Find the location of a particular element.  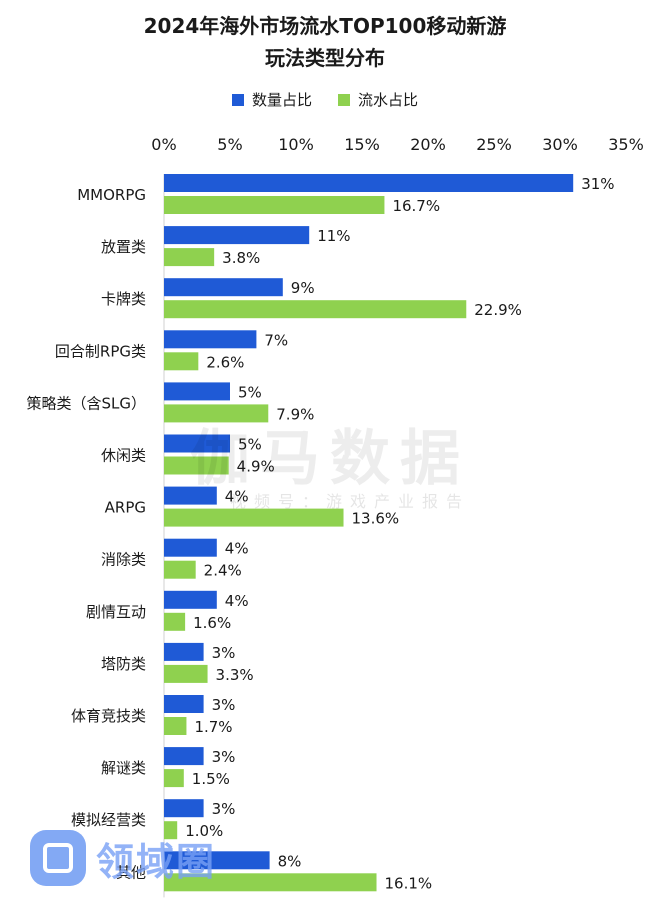

category-label: 塔防类 is located at coordinates (123, 664).